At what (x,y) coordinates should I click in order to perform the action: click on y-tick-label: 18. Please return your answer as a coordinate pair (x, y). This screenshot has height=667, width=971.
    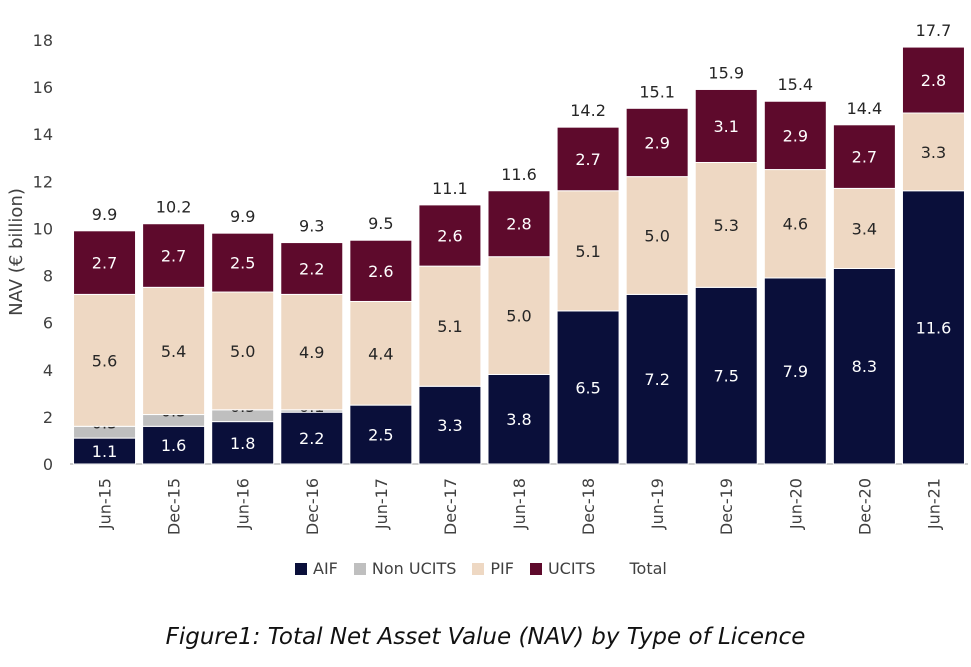
    Looking at the image, I should click on (43, 40).